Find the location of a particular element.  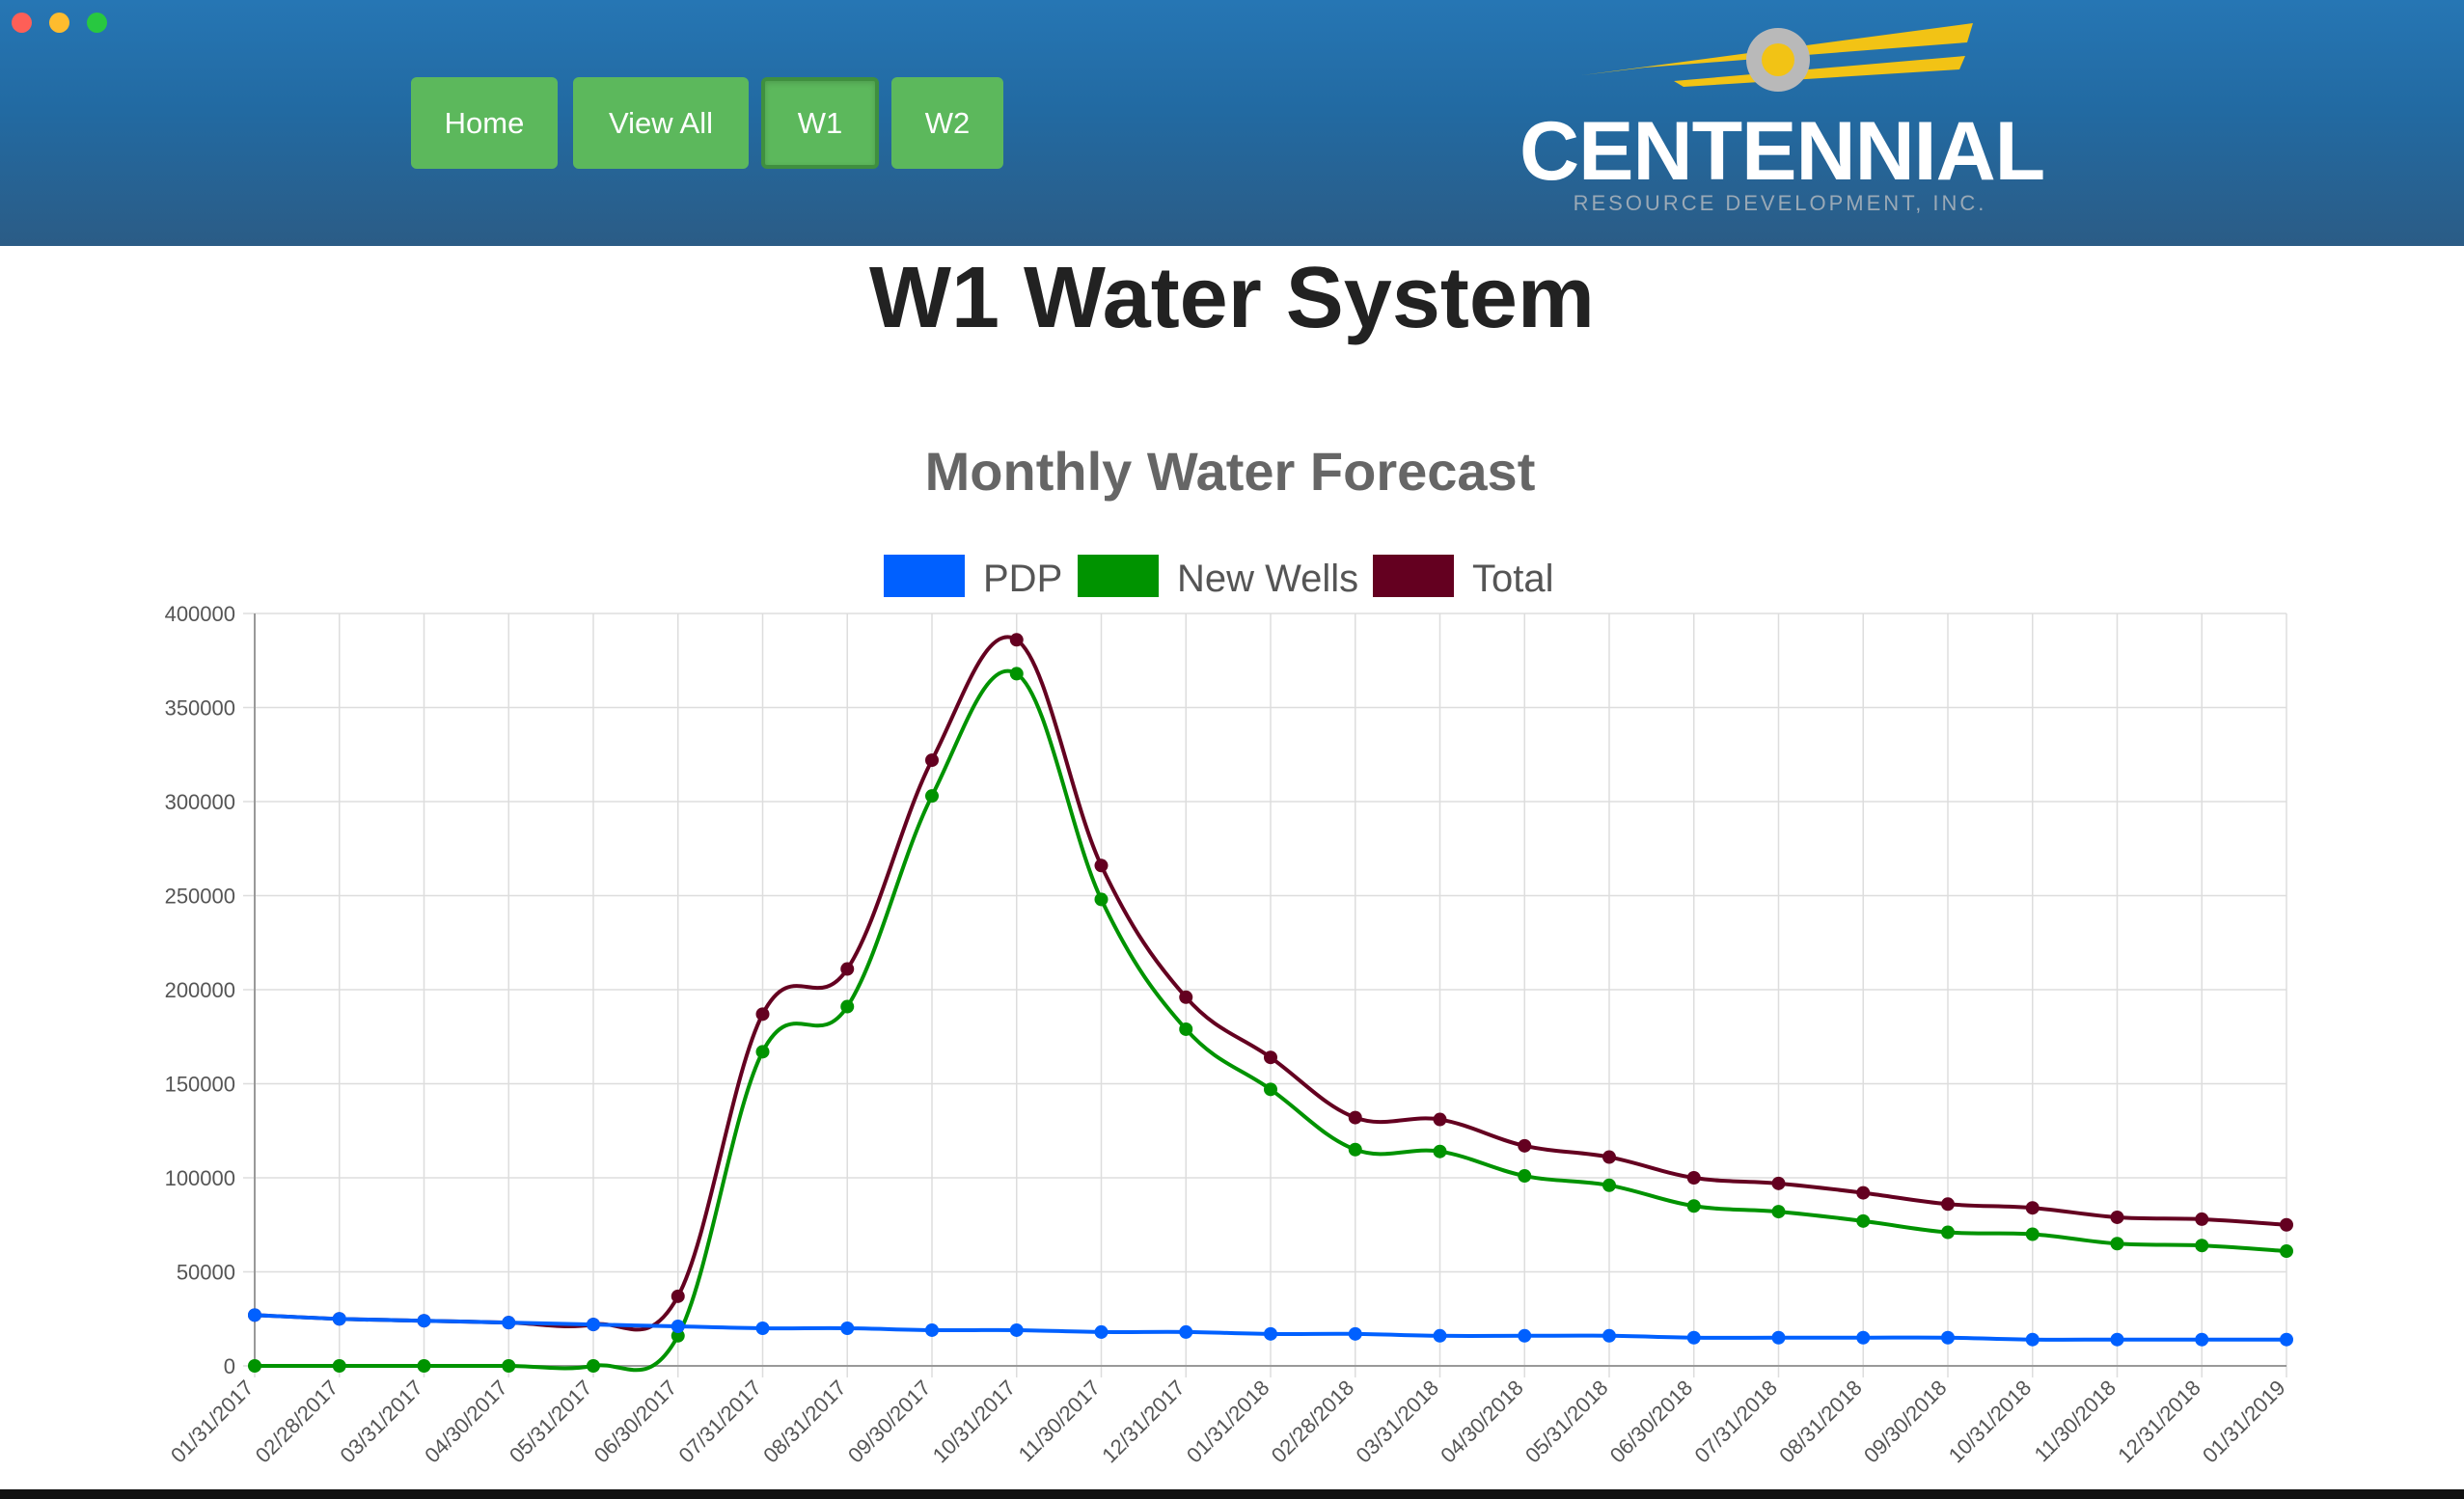

x-tick-label: 10/31/2018 is located at coordinates (1990, 1422).